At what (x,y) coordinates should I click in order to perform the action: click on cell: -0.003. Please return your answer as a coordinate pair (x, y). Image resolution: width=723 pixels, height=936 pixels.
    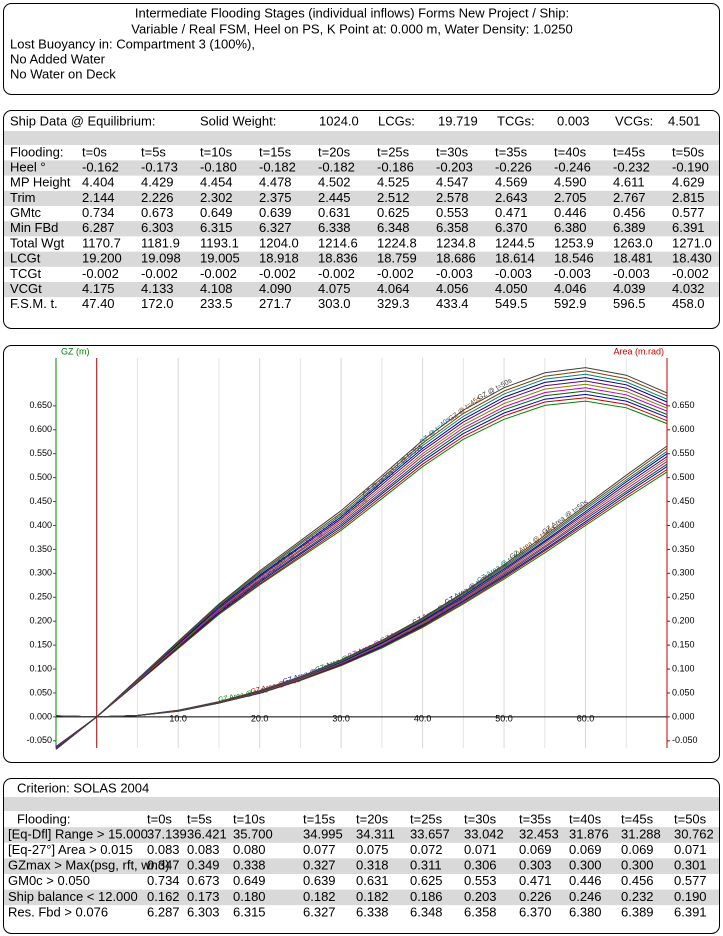
    Looking at the image, I should click on (572, 273).